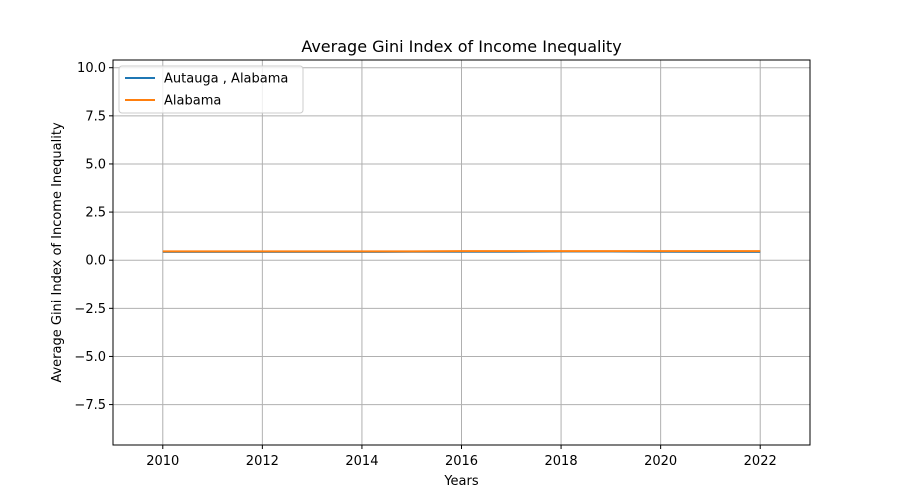 Image resolution: width=900 pixels, height=500 pixels. I want to click on y-tick-label: −5.0, so click(90, 357).